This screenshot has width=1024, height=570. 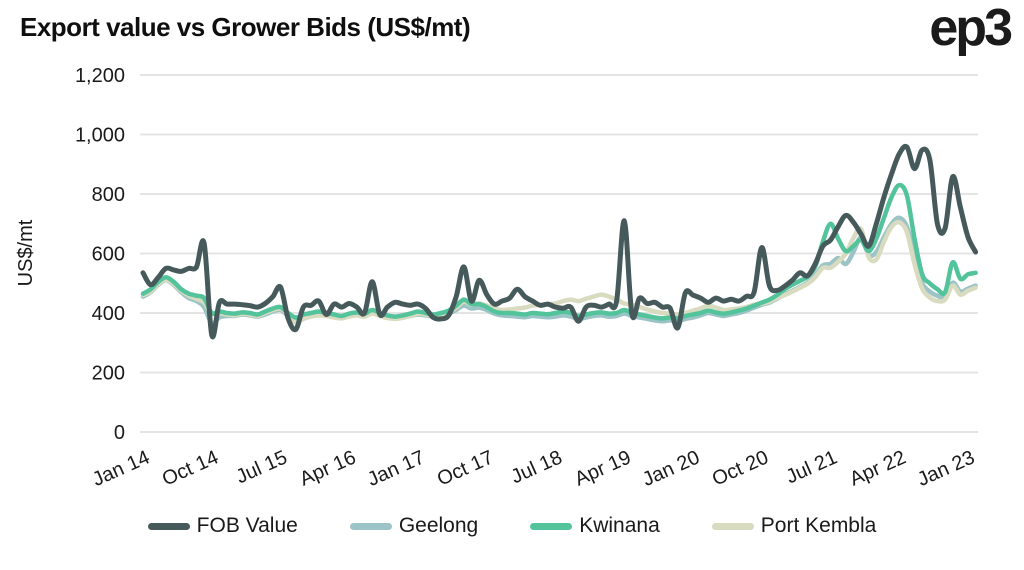 I want to click on y-tick-label: 200, so click(x=108, y=374).